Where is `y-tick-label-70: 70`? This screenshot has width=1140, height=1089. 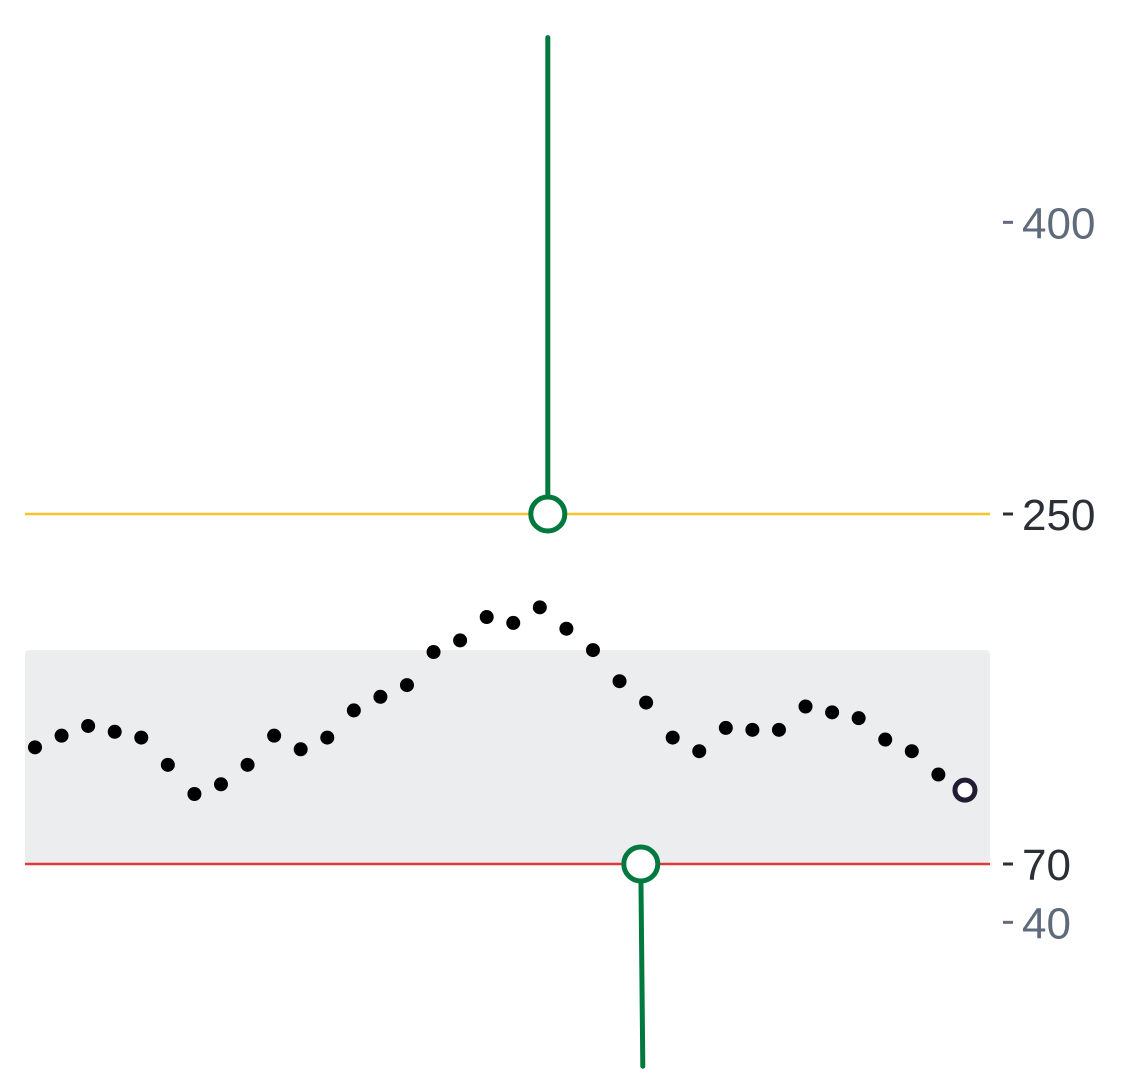
y-tick-label-70: 70 is located at coordinates (1046, 865).